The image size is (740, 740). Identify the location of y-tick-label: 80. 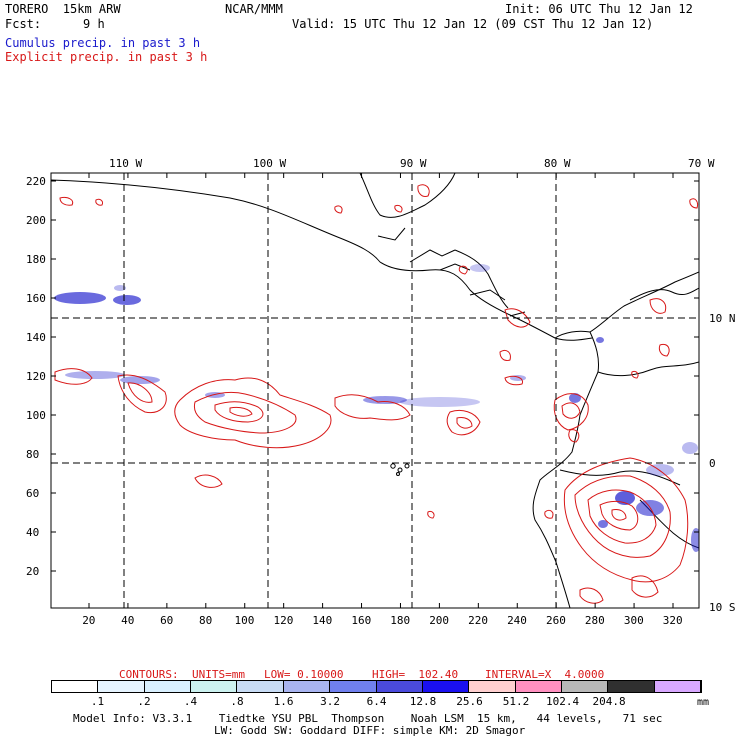
(33, 454).